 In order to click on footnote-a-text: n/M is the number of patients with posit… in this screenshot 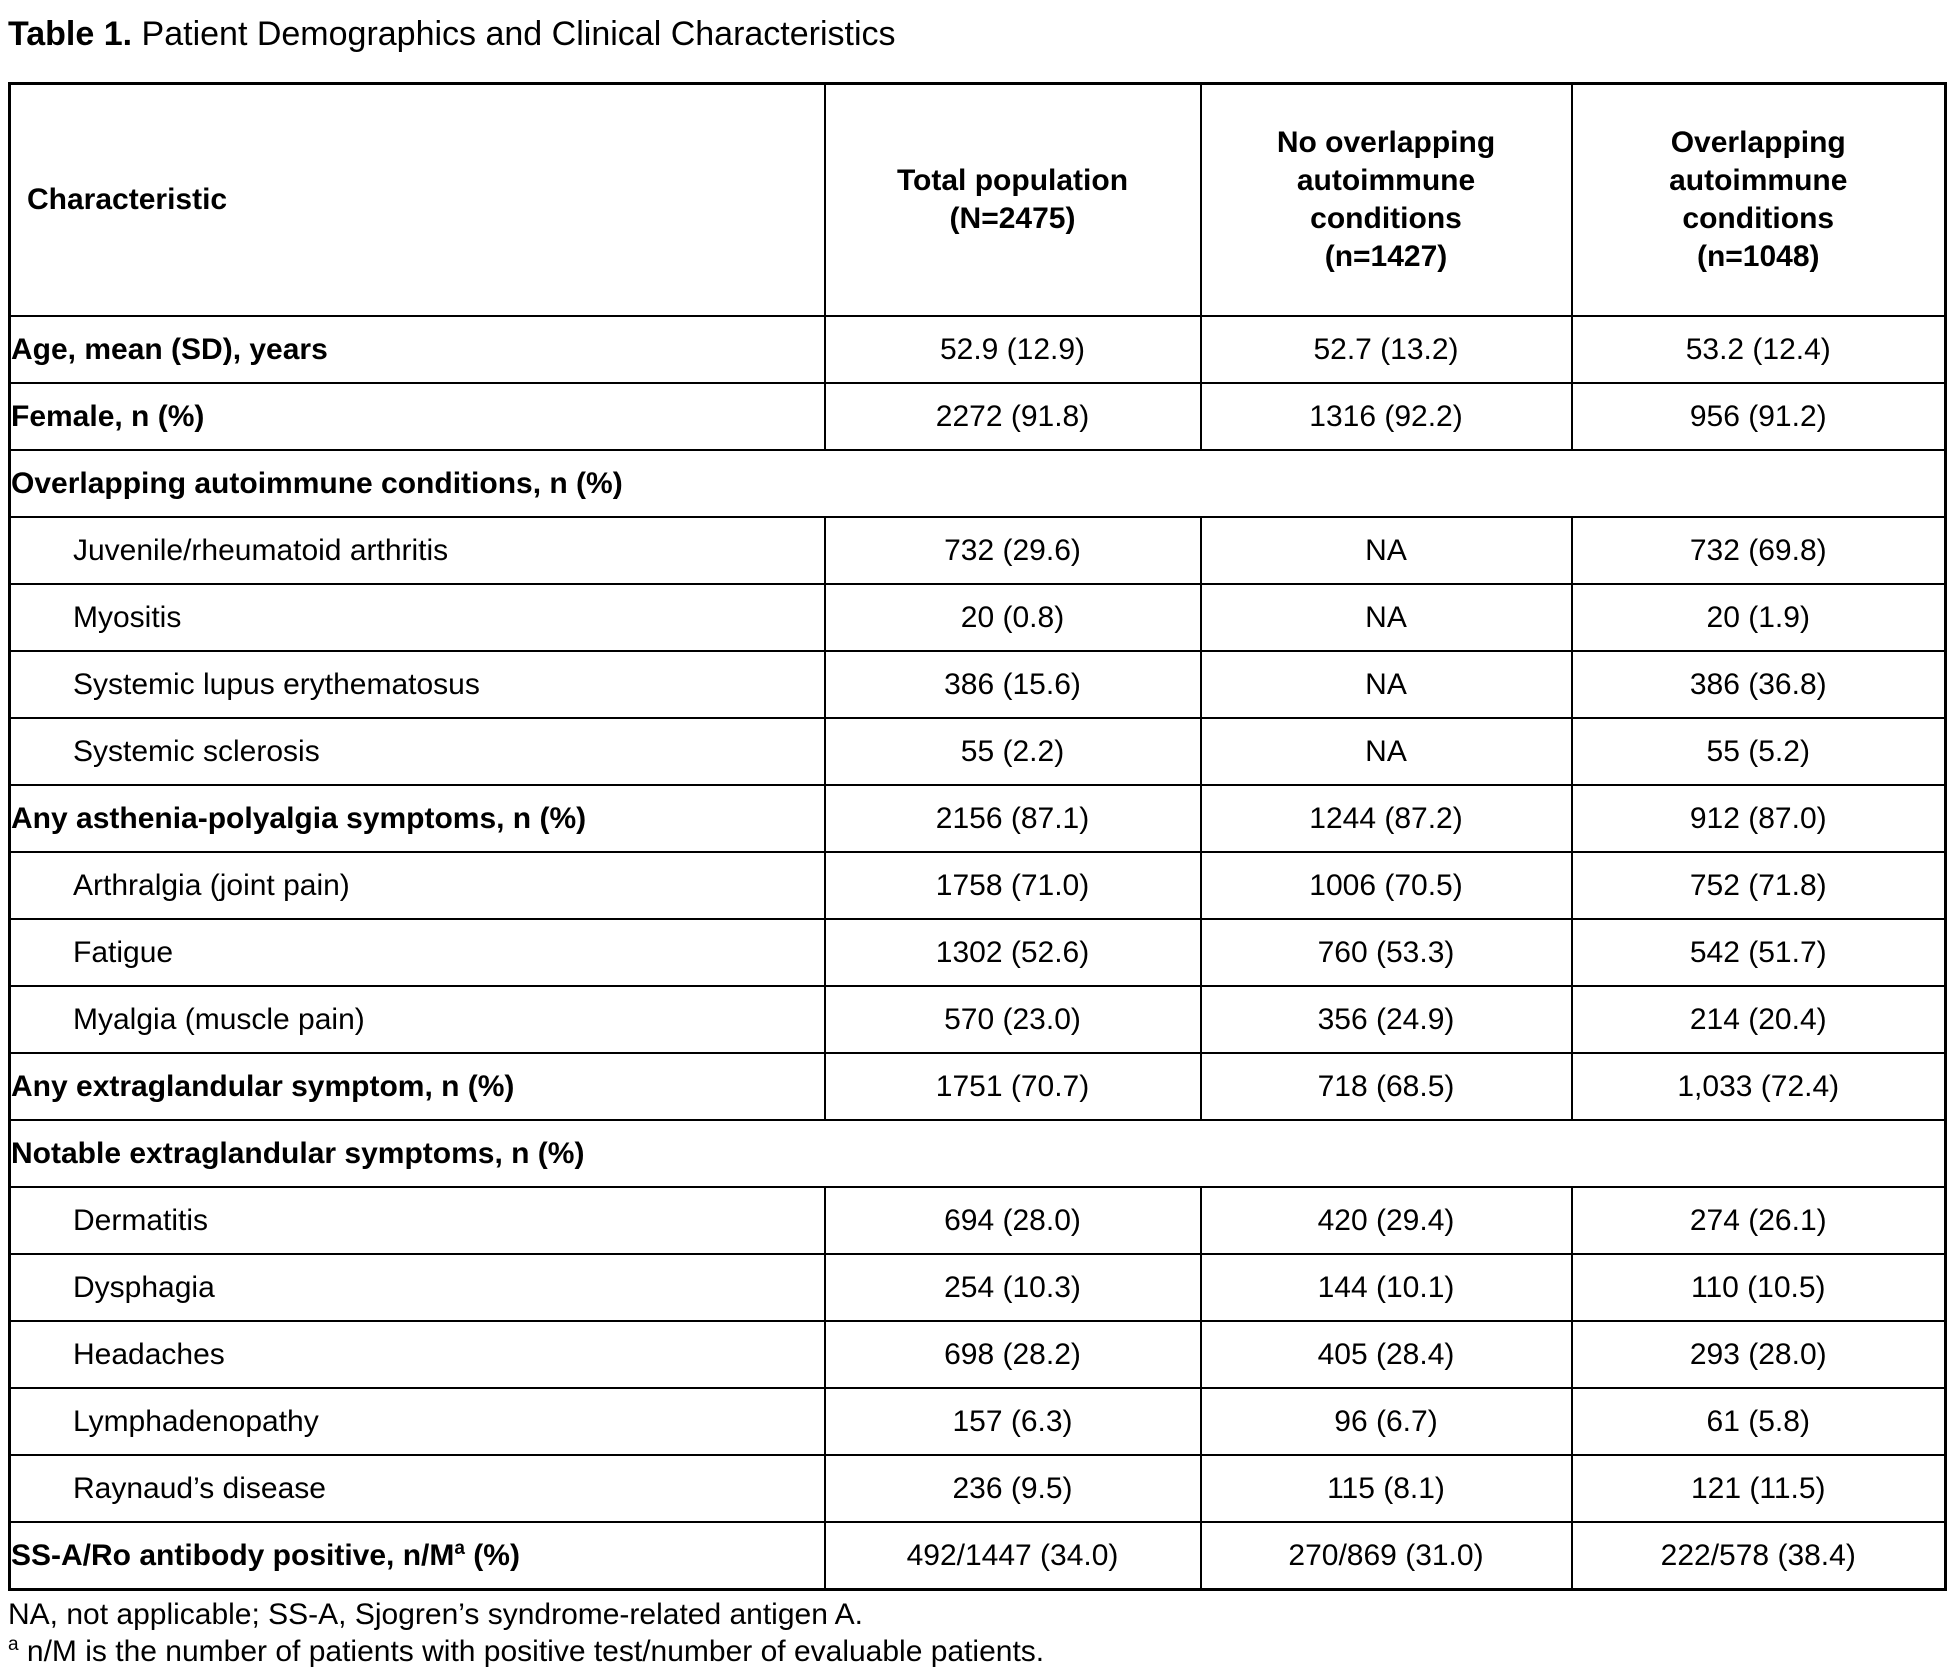, I will do `click(531, 1651)`.